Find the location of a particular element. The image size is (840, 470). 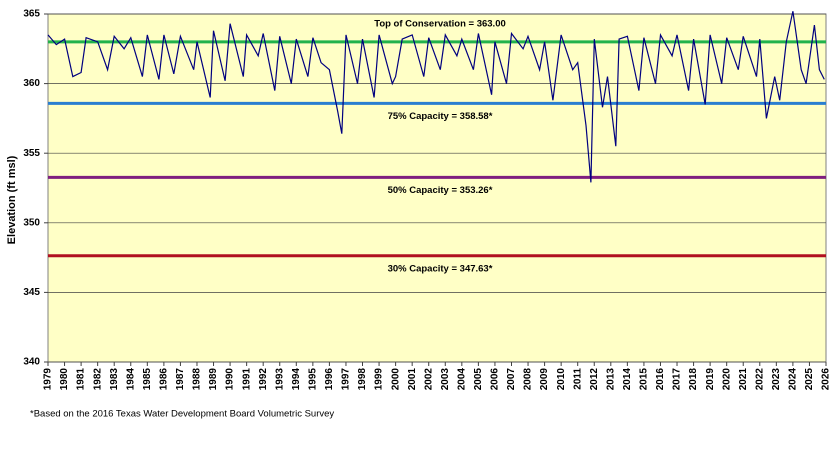

x-tick-label: 1979 is located at coordinates (48, 379).